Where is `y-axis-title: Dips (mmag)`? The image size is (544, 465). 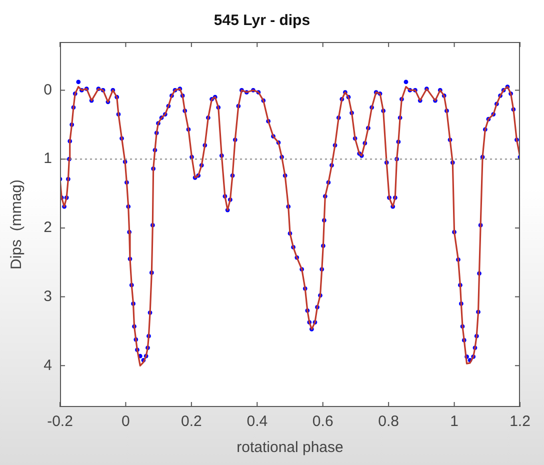
y-axis-title: Dips (mmag) is located at coordinates (17, 224).